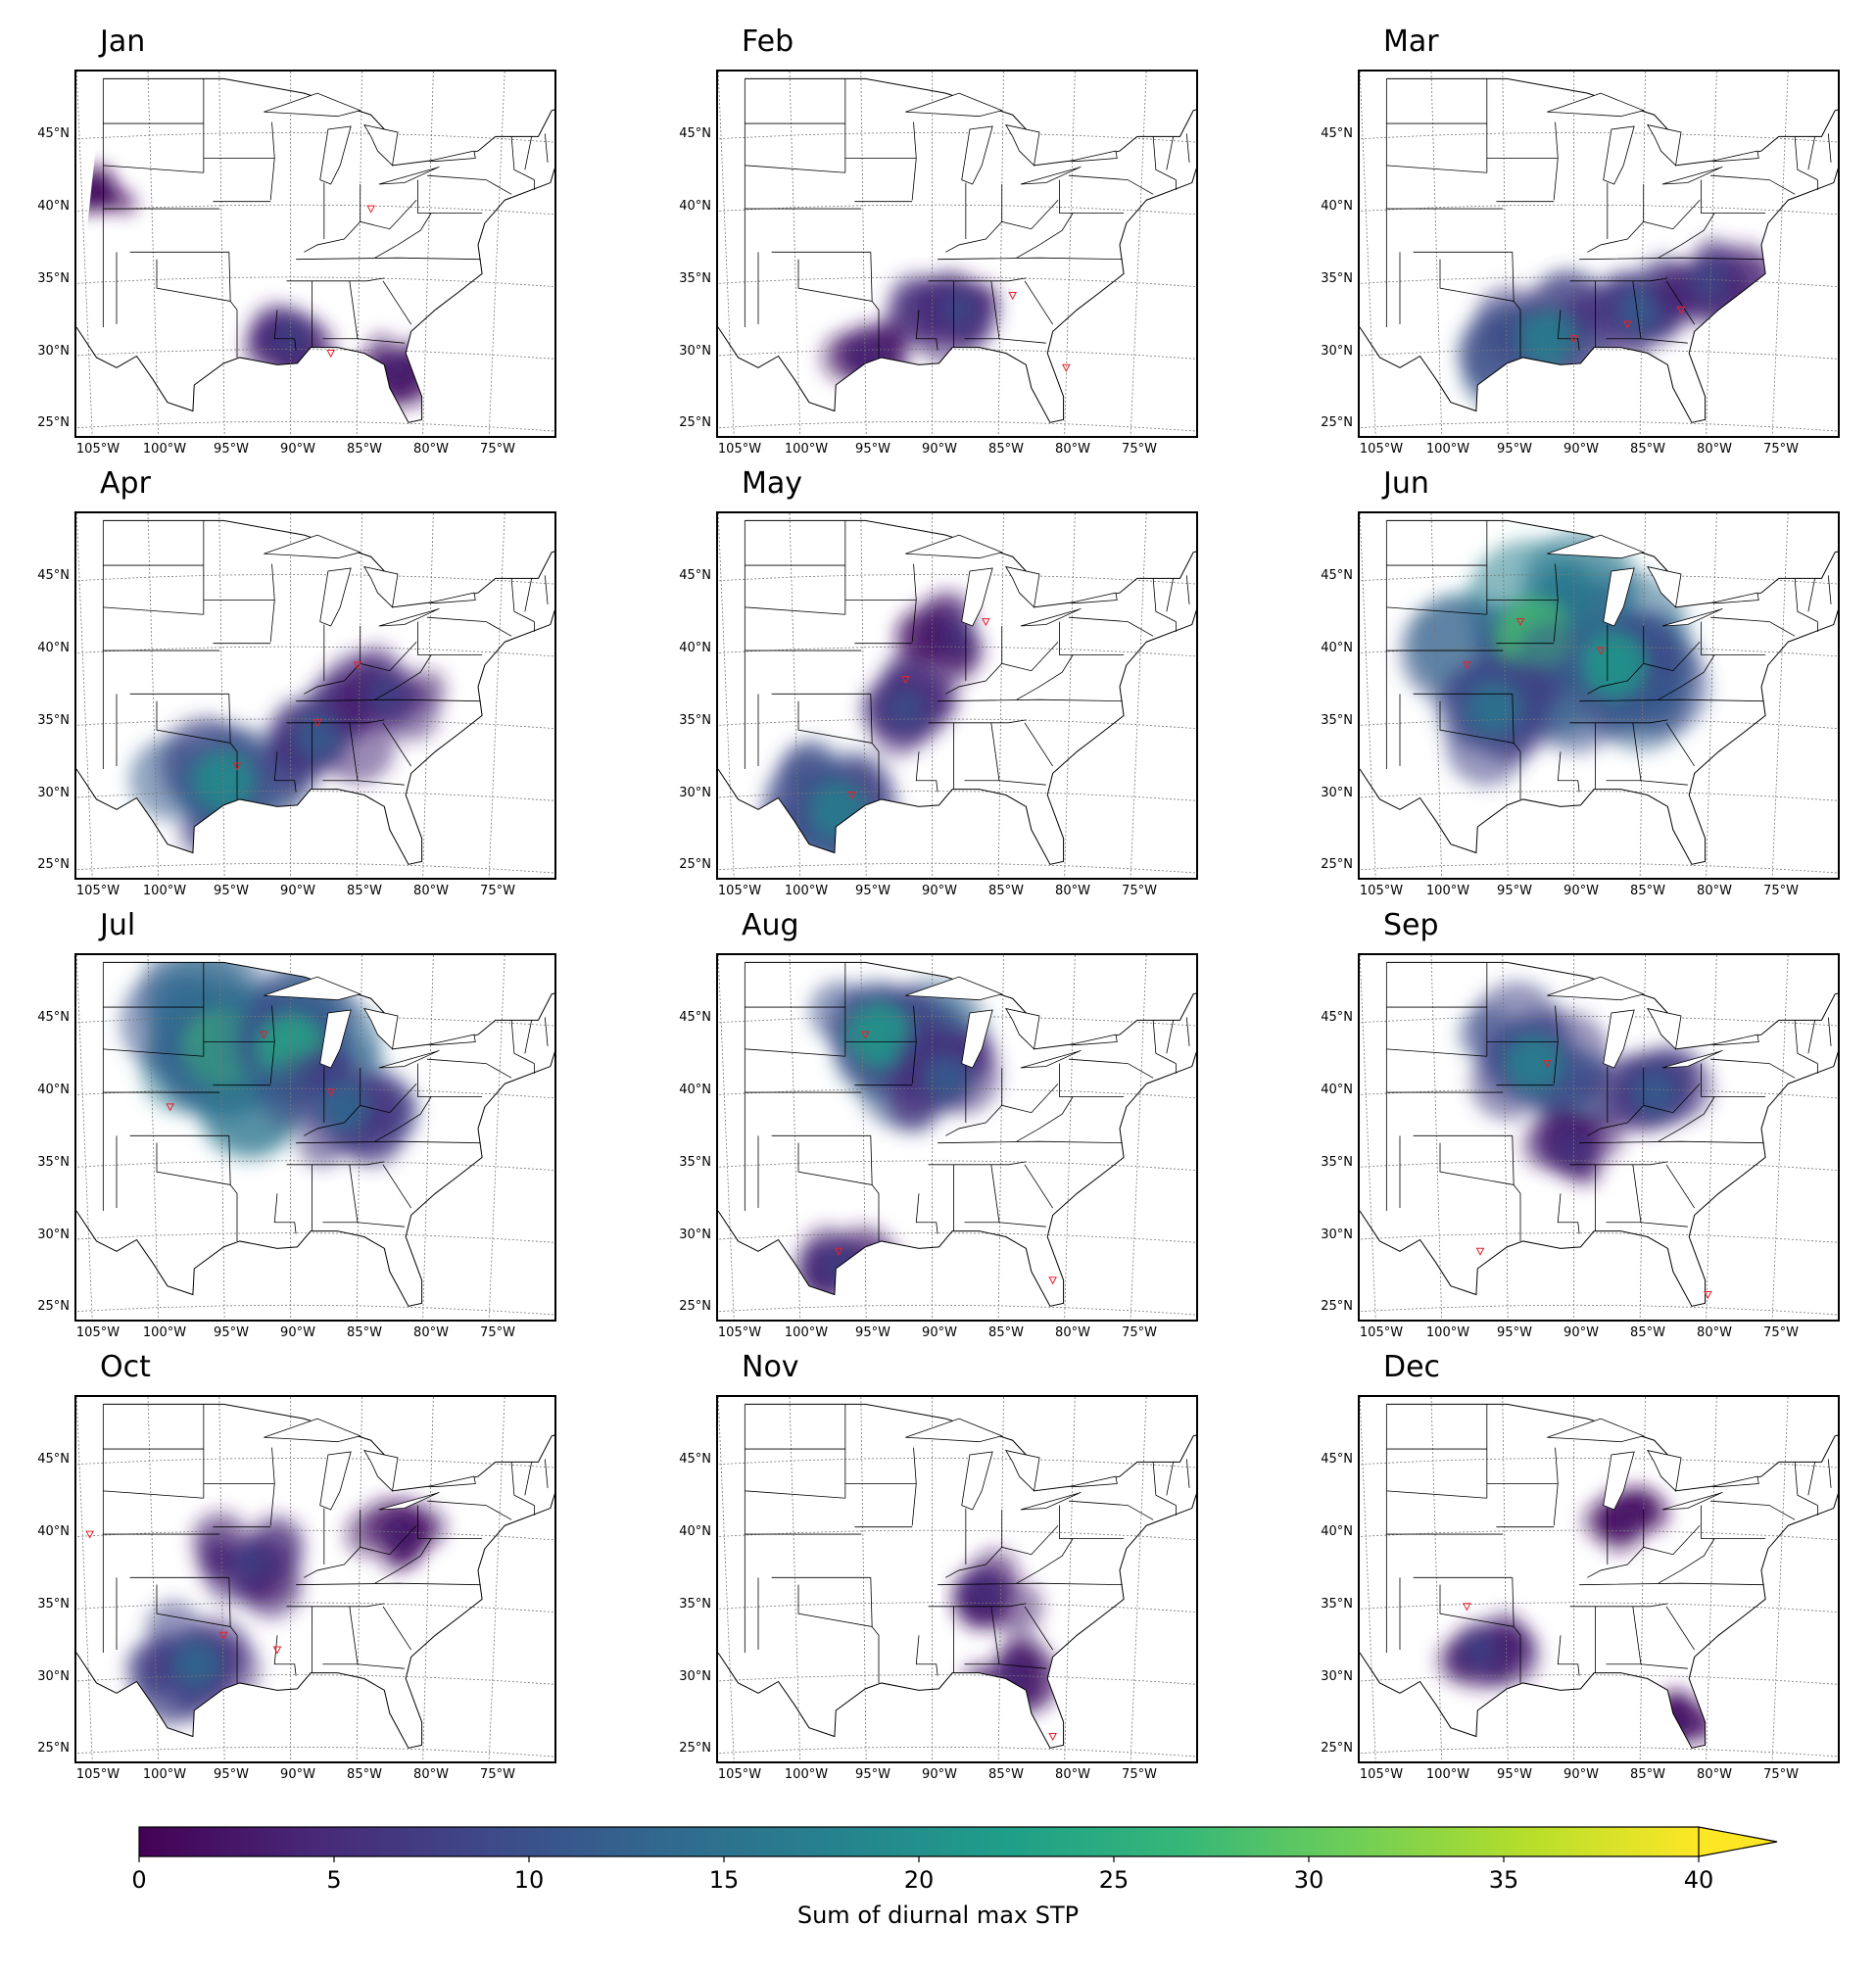 This screenshot has height=1974, width=1876. Describe the element at coordinates (1411, 41) in the screenshot. I see `panel-title-mar: Mar` at that location.